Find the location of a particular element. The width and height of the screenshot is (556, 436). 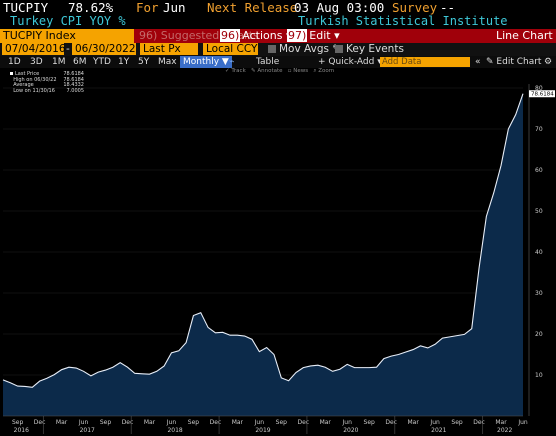

legend-last-price: Last Price 78.6184 is located at coordinates (47, 74).